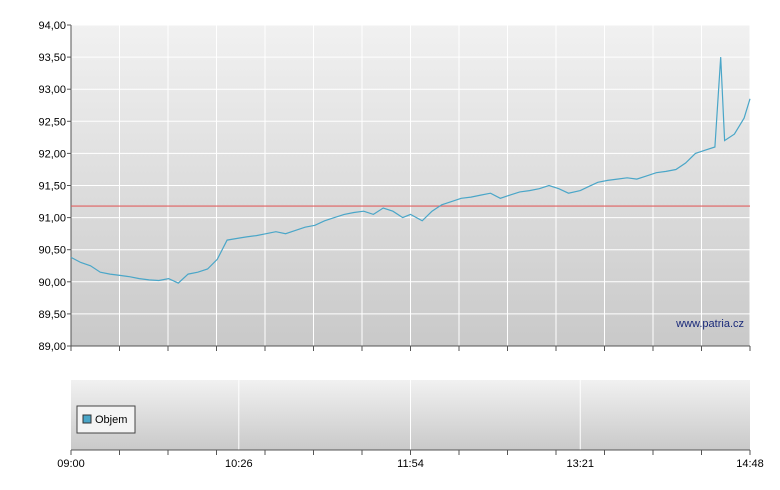  I want to click on y-tick-label: 89,00, so click(52, 347).